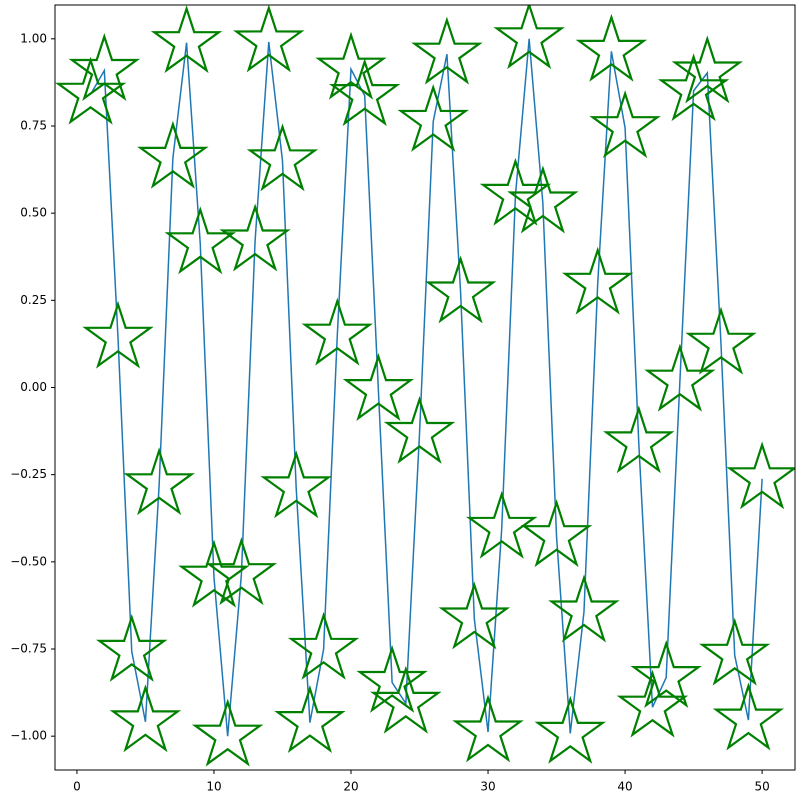 This screenshot has height=800, width=800. I want to click on y-tick-label: 0.75, so click(33, 125).